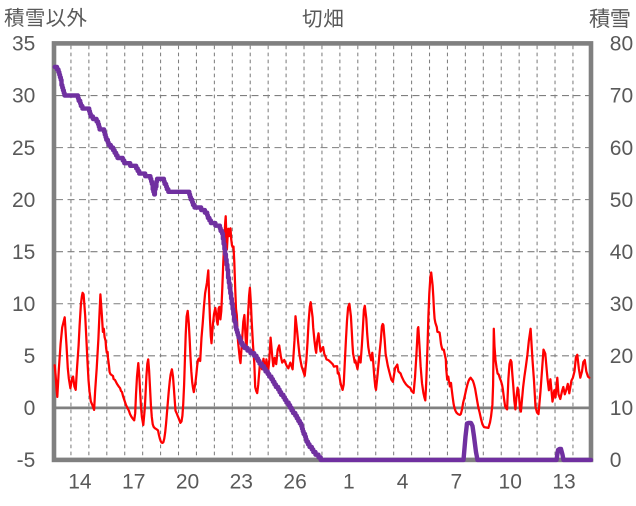  I want to click on svg-text: 60, so click(621, 148).